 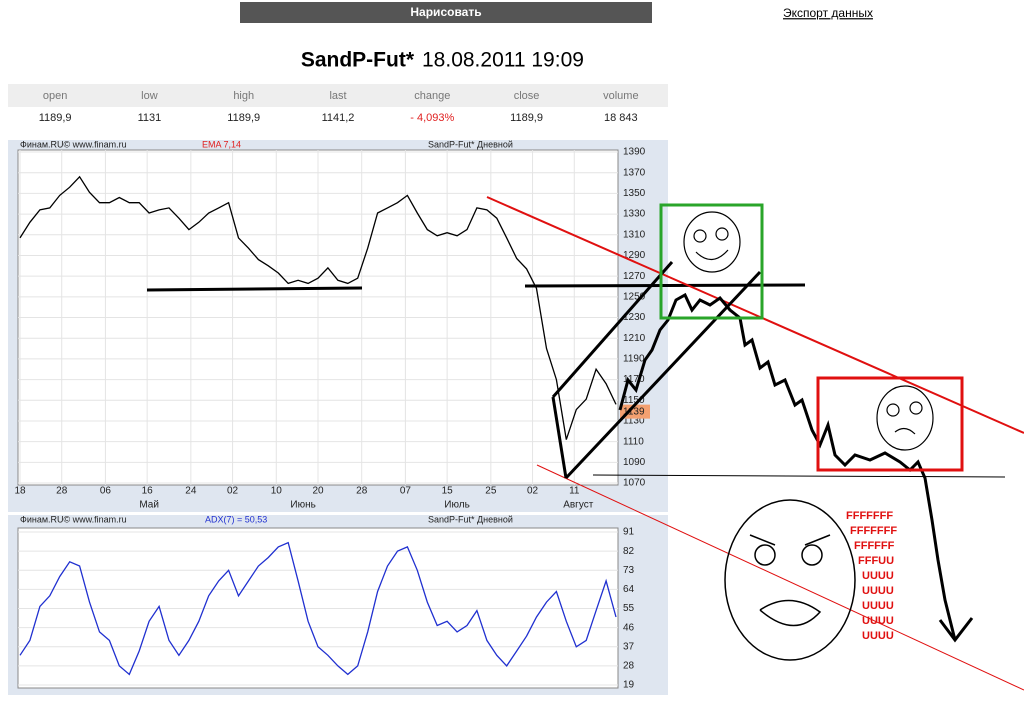 I want to click on y-tick-label: 1370, so click(x=634, y=172).